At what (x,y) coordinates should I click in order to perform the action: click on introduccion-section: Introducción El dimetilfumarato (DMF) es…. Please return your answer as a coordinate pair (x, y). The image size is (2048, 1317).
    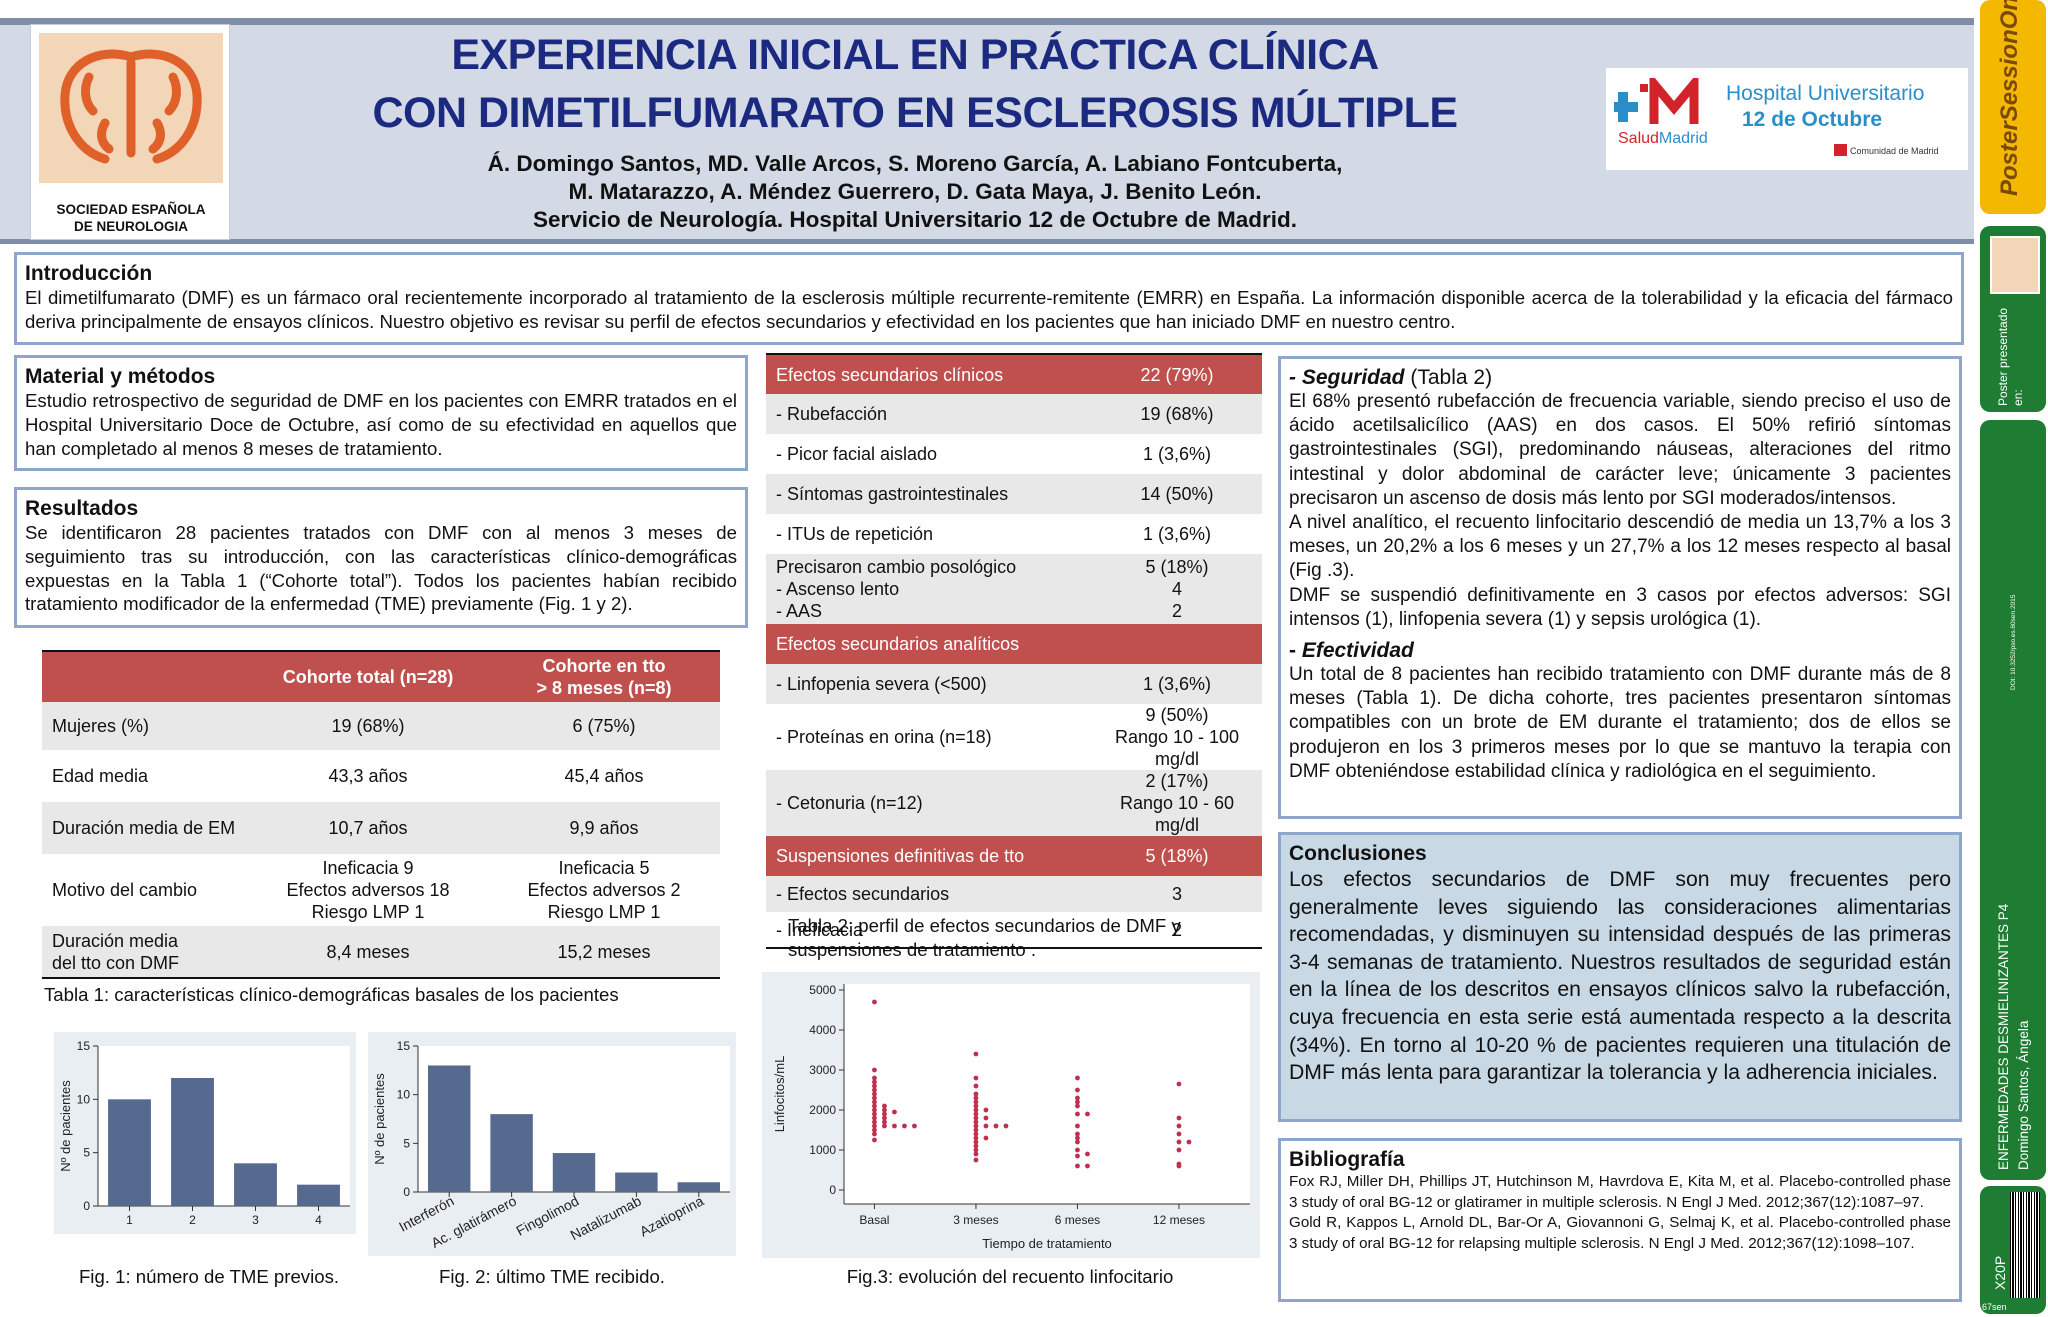
    Looking at the image, I should click on (989, 298).